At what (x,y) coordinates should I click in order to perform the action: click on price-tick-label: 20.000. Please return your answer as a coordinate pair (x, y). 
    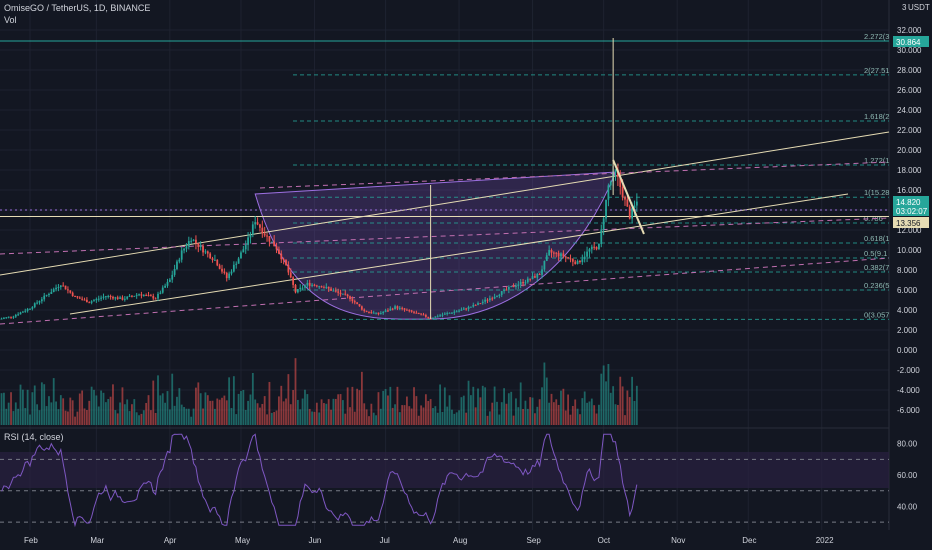
    Looking at the image, I should click on (909, 150).